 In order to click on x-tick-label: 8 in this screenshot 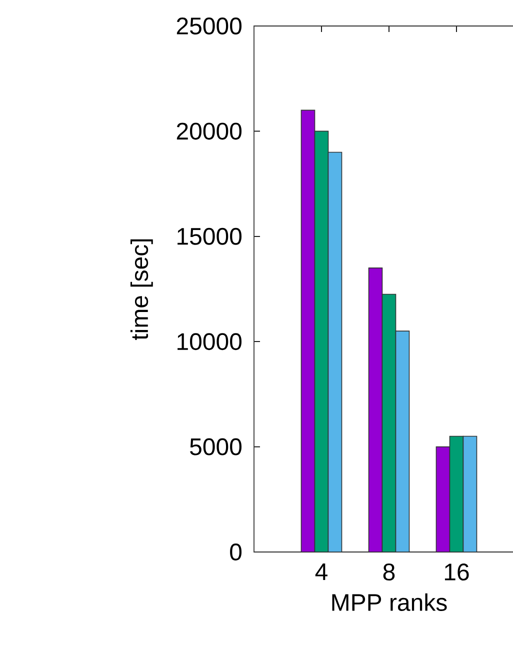, I will do `click(389, 572)`.